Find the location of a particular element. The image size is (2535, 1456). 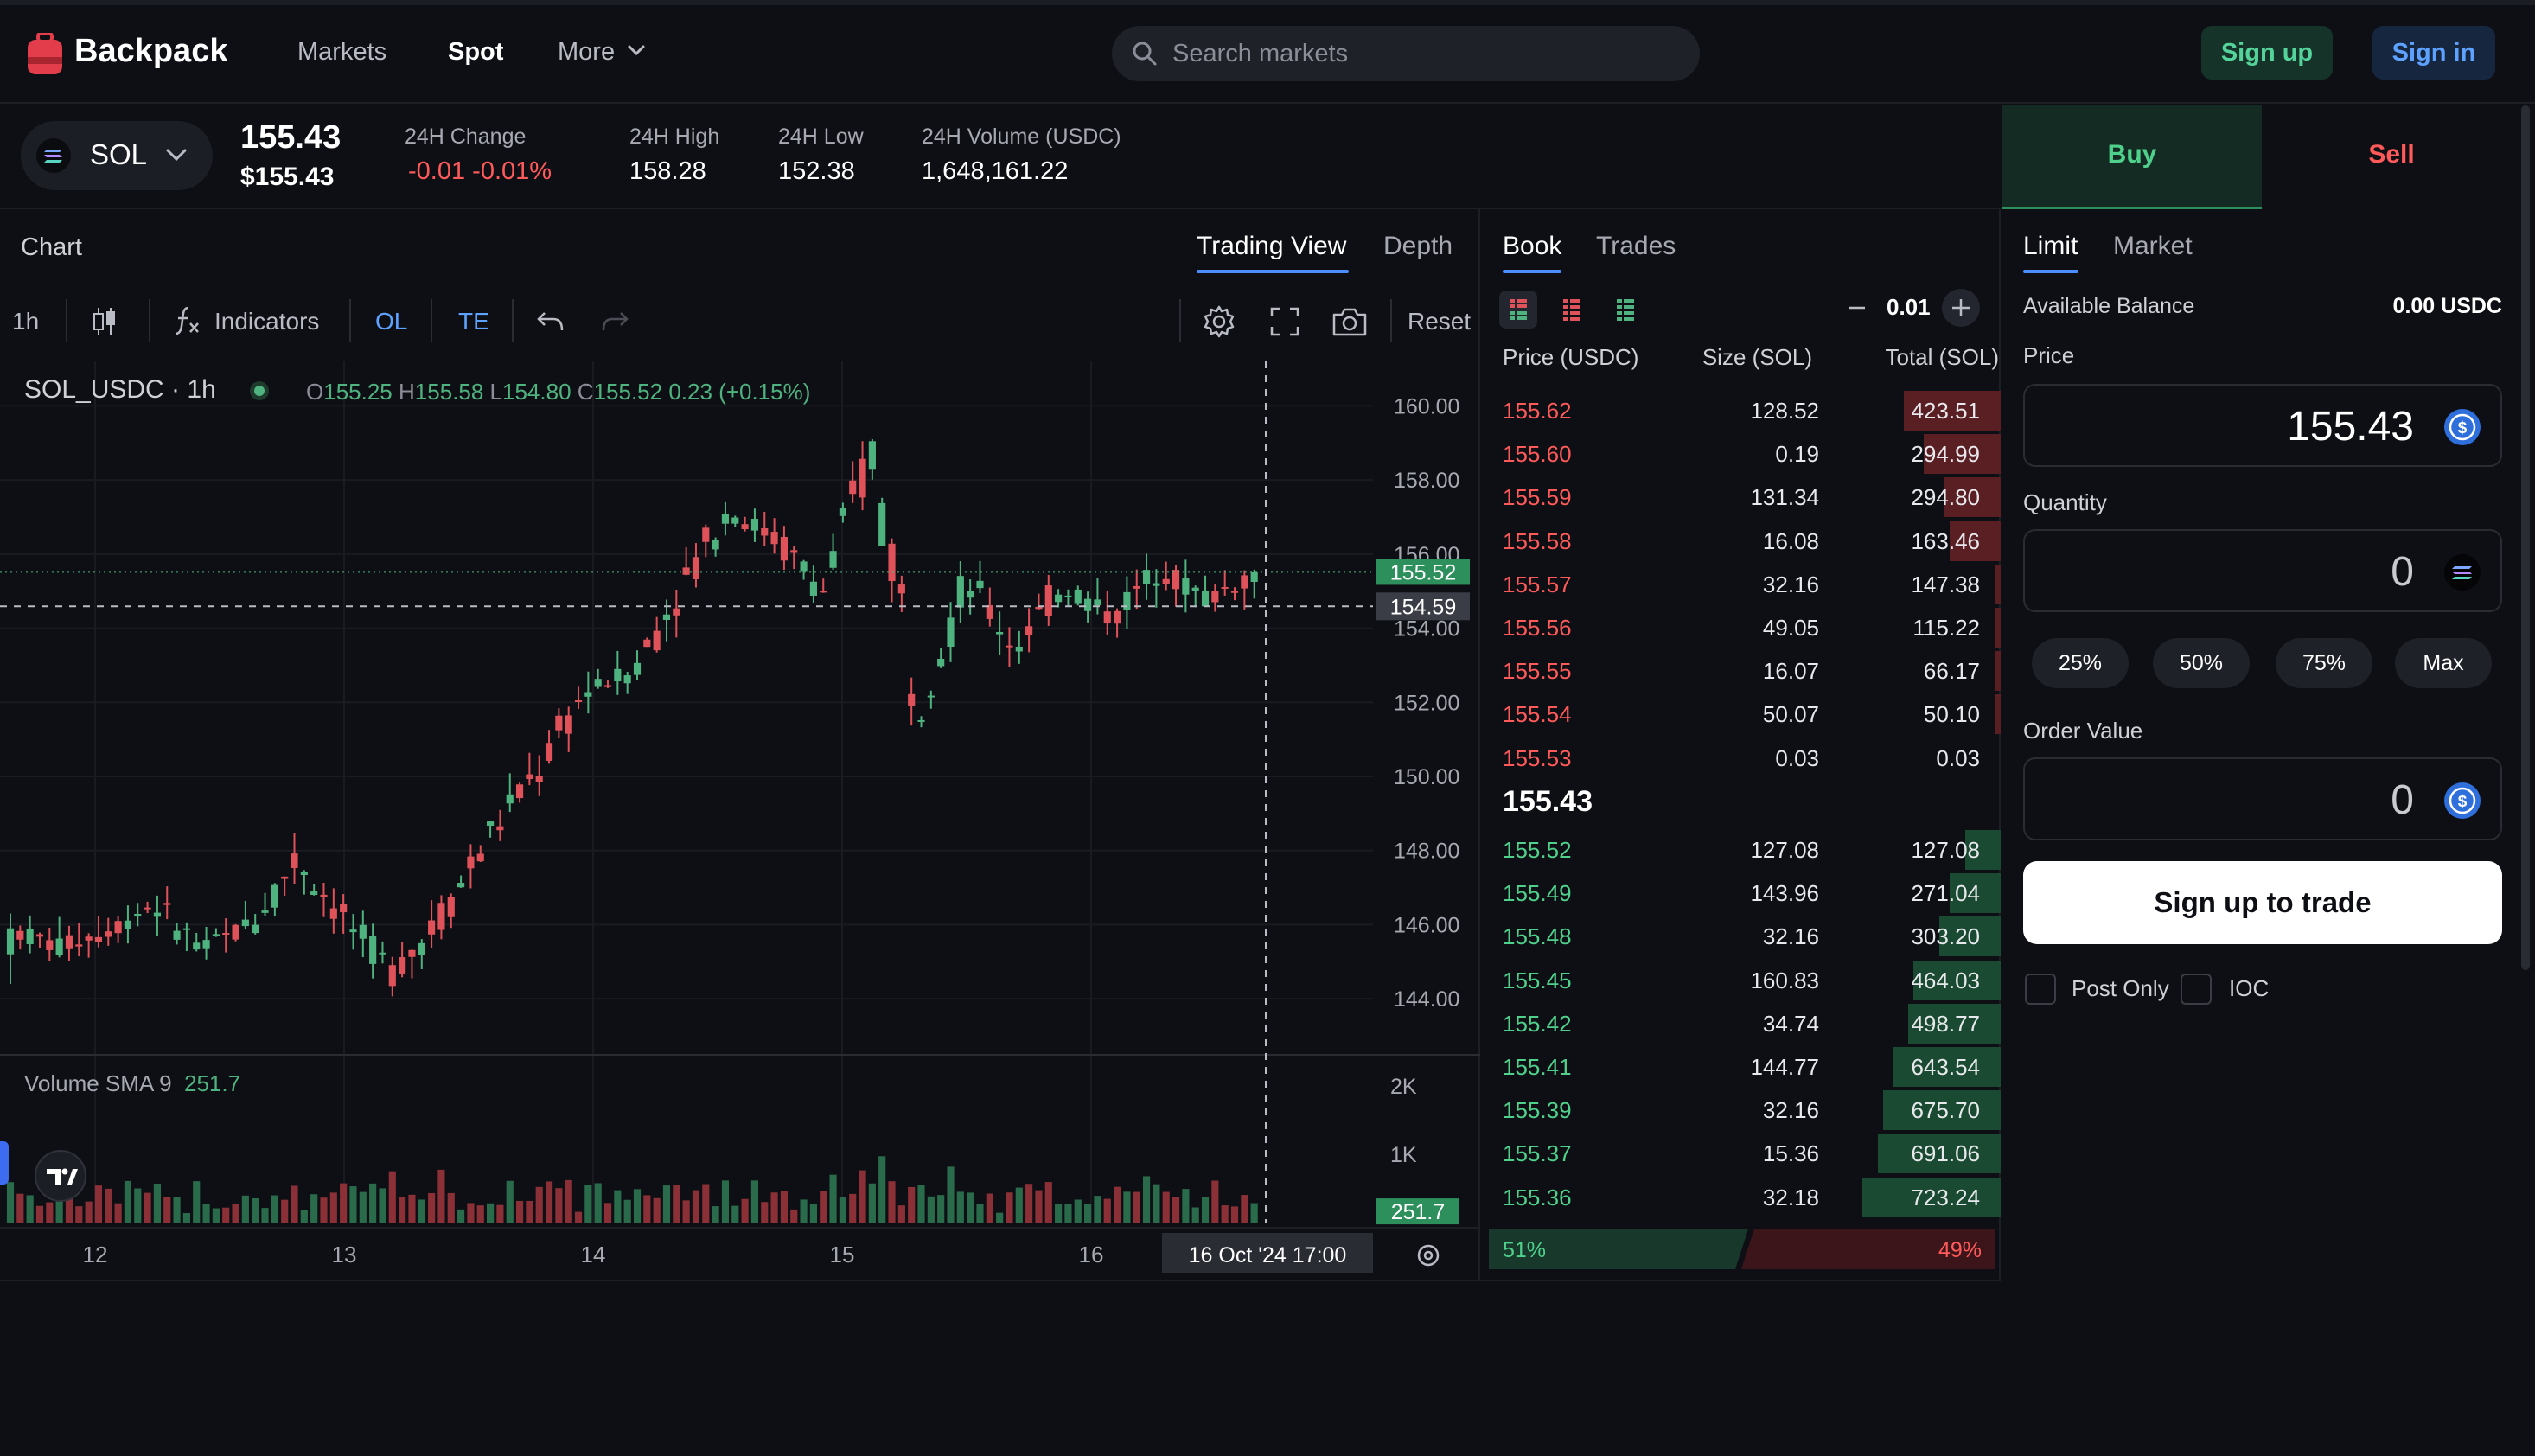

order-value-input is located at coordinates (2228, 800).